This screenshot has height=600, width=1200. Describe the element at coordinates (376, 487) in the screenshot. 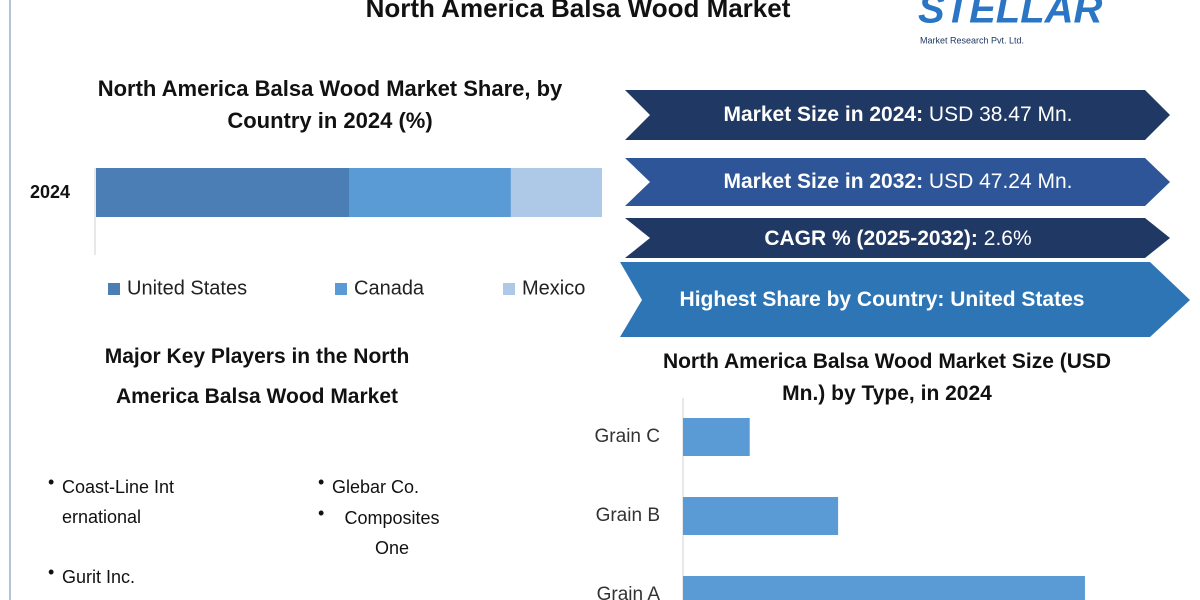

I see `key-player-name: Glebar Co.` at that location.